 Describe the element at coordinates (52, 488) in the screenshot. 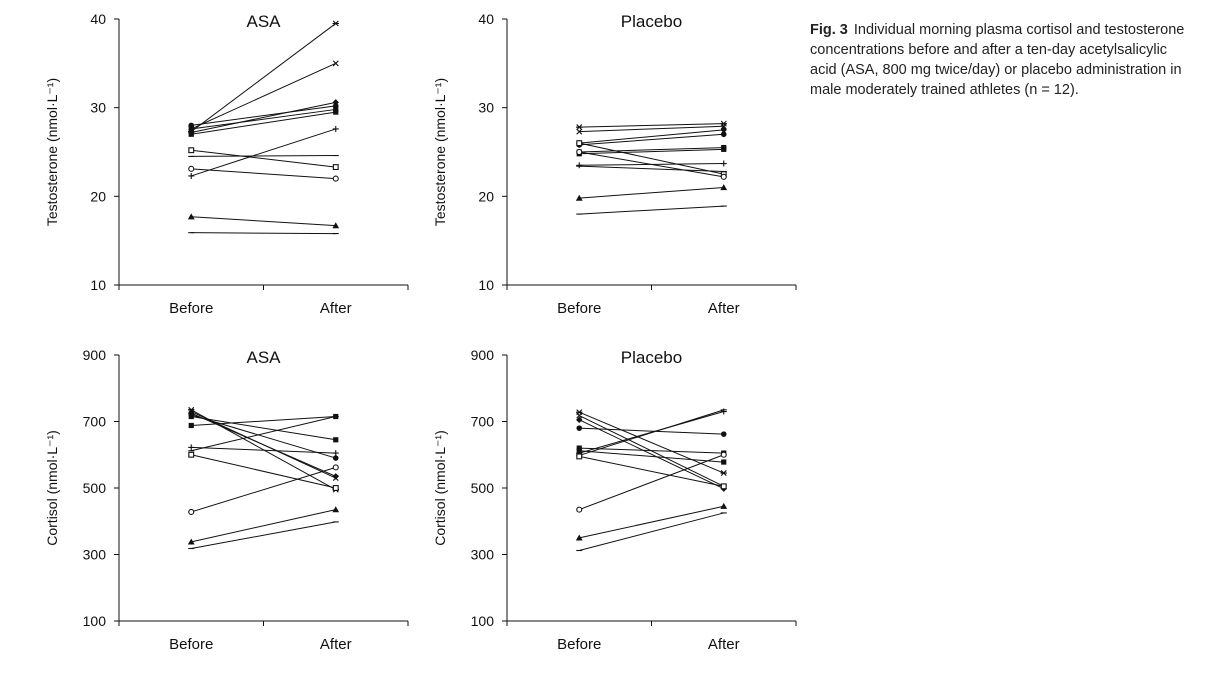

I see `y-axis-label: Cortisol (nmol·L⁻¹)` at that location.